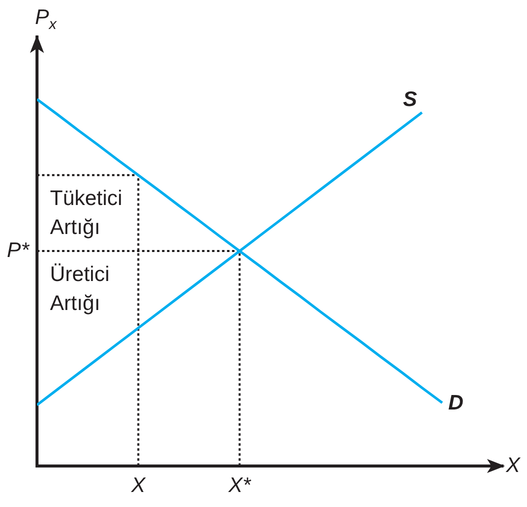  I want to click on series-label: D, so click(456, 403).